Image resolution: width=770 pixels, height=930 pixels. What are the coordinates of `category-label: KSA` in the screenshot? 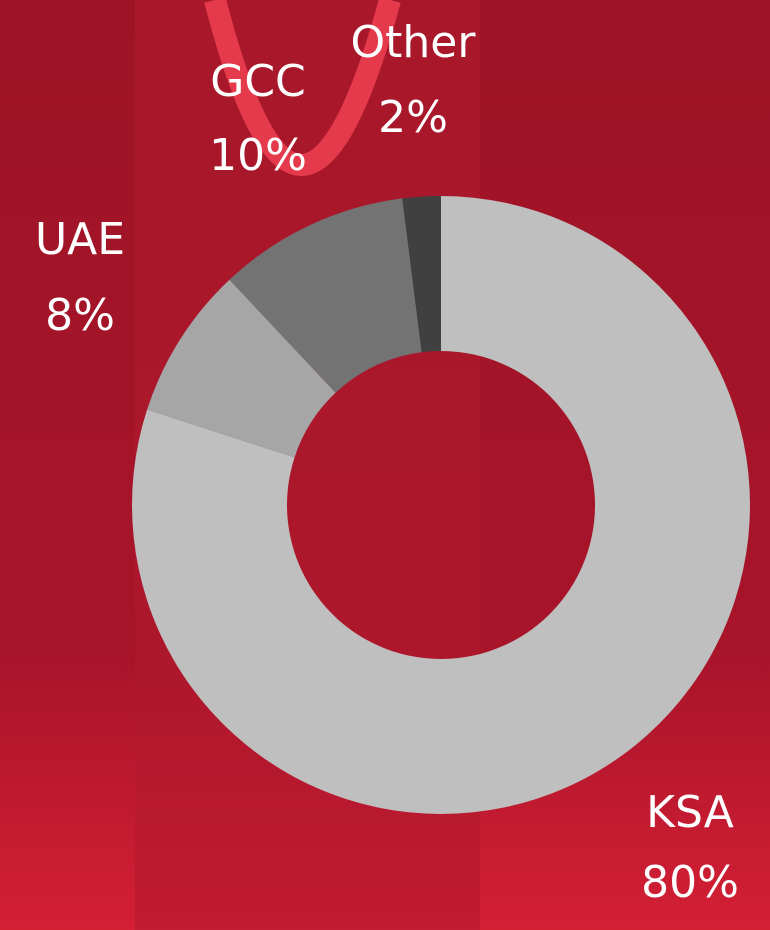 It's located at (690, 812).